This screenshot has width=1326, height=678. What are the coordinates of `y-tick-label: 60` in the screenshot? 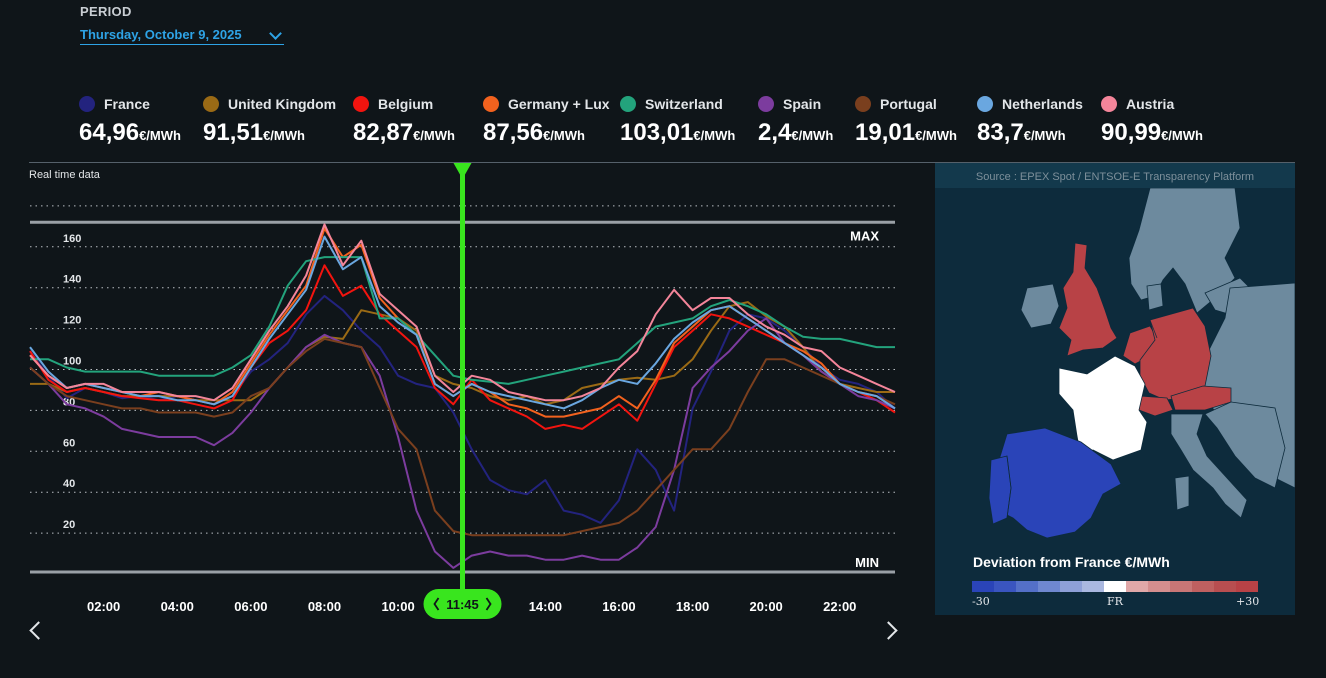 It's located at (69, 443).